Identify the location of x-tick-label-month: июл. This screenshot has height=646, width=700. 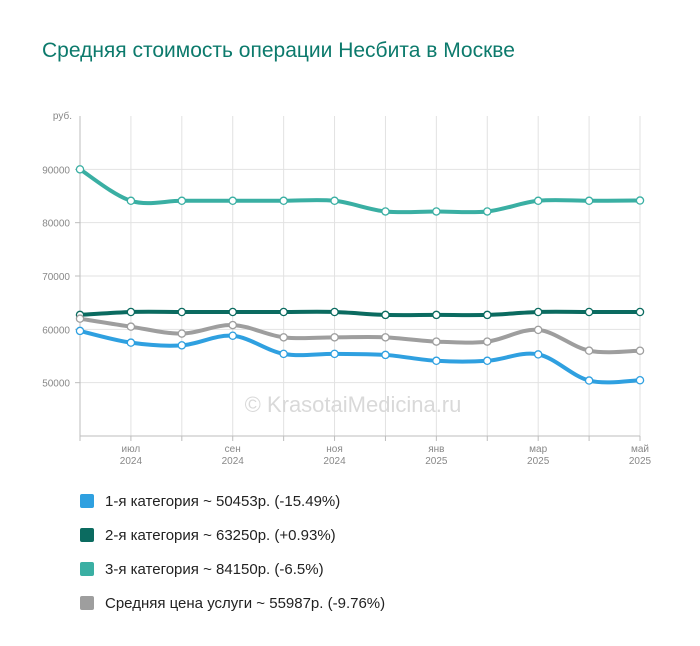
(131, 449).